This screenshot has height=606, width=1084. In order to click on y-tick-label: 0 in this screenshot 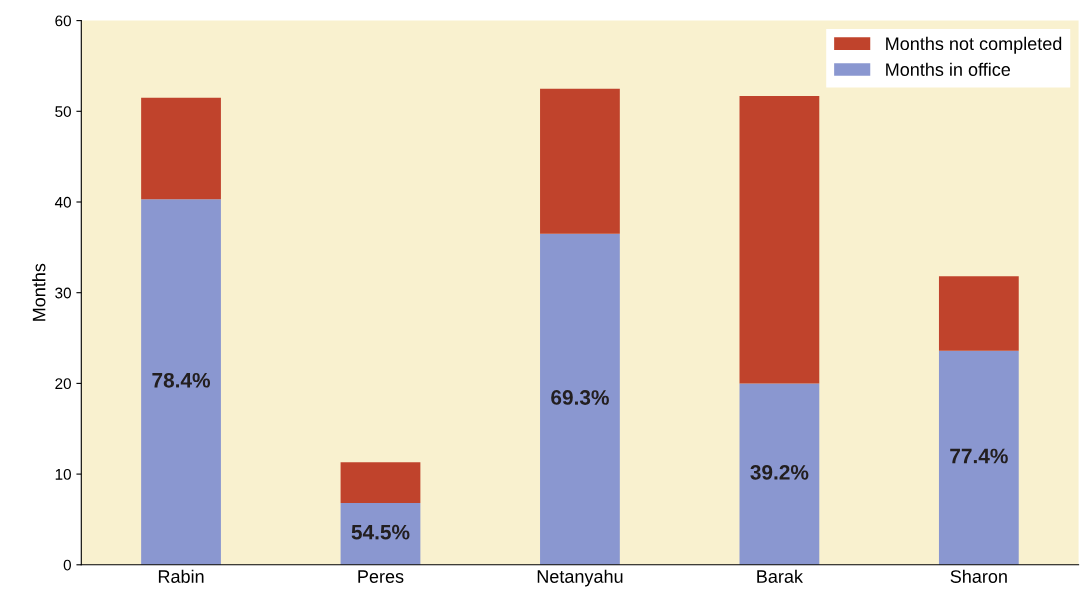, I will do `click(67, 565)`.